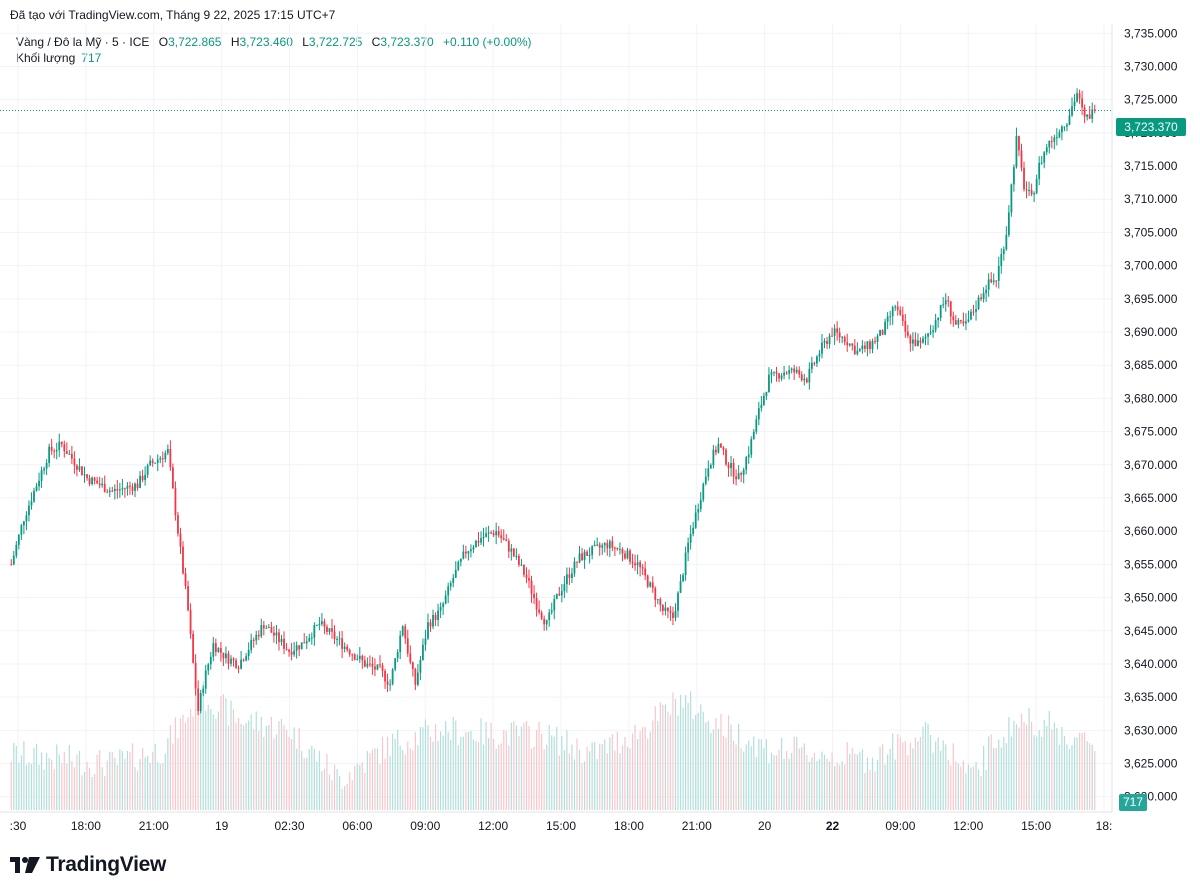  I want to click on symbol-title: Vàng / Đô la Mỹ · 5 · ICE, so click(83, 42).